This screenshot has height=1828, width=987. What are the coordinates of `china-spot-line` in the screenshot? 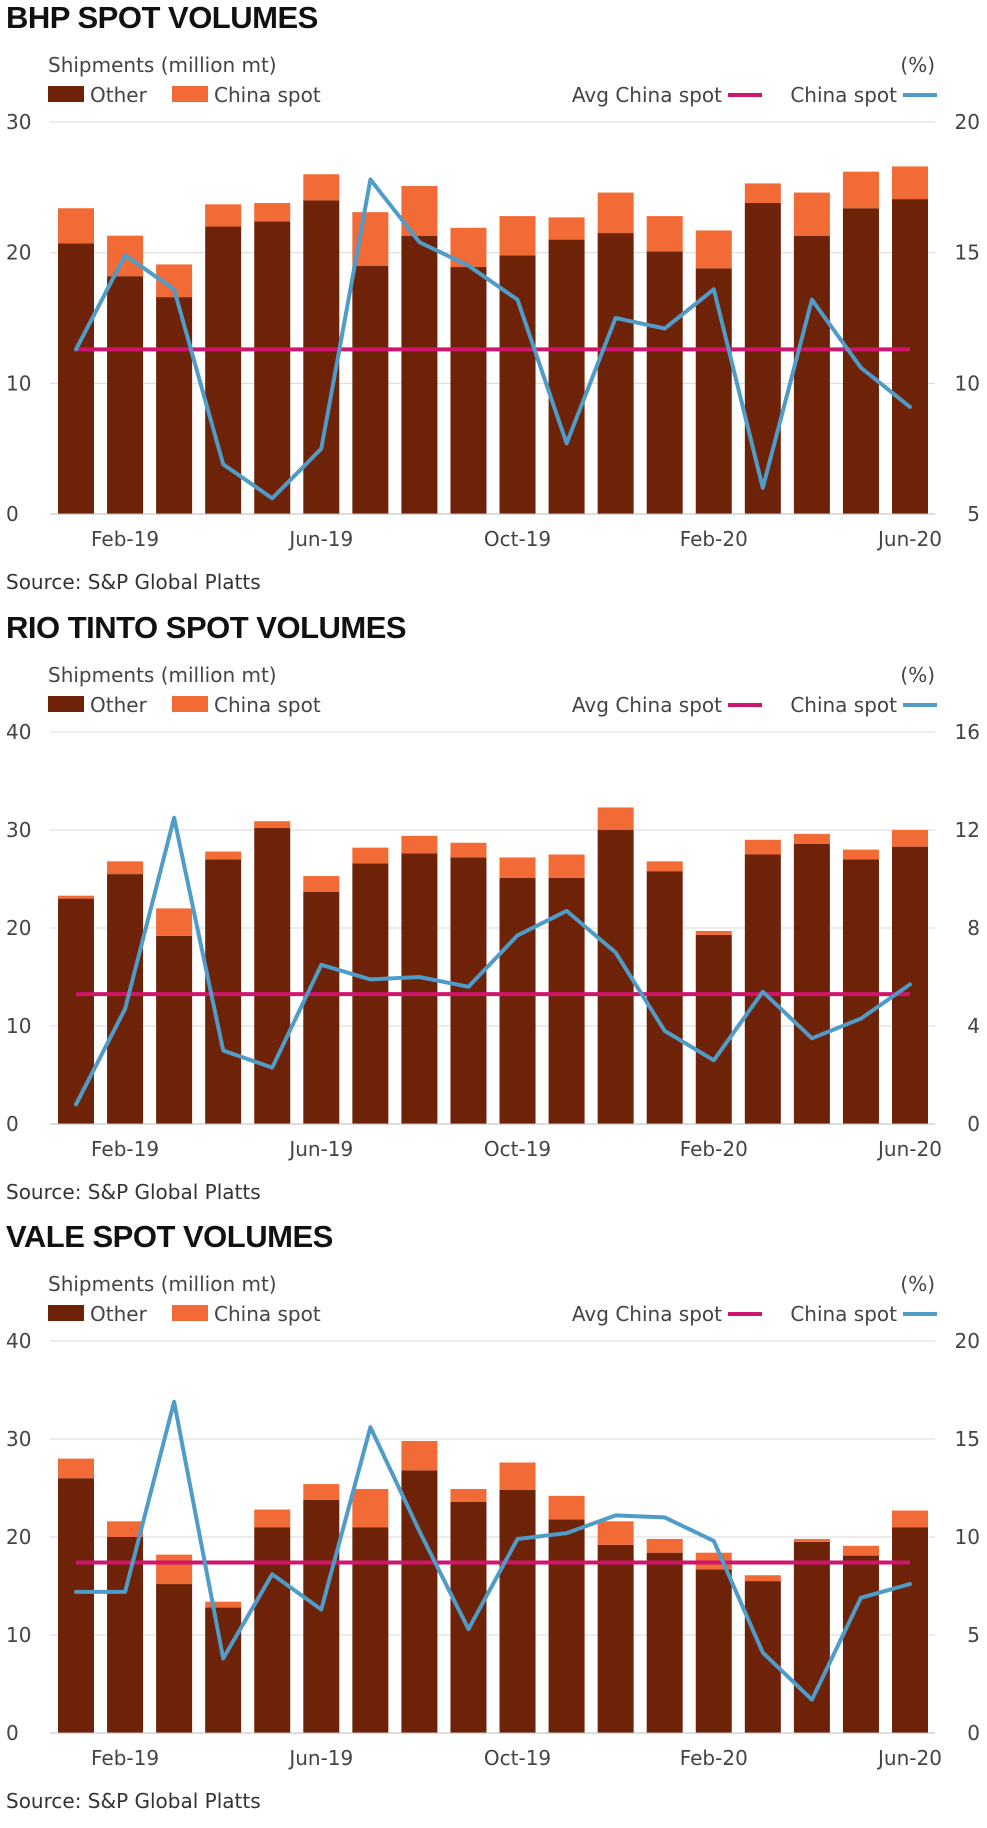 It's located at (493, 1550).